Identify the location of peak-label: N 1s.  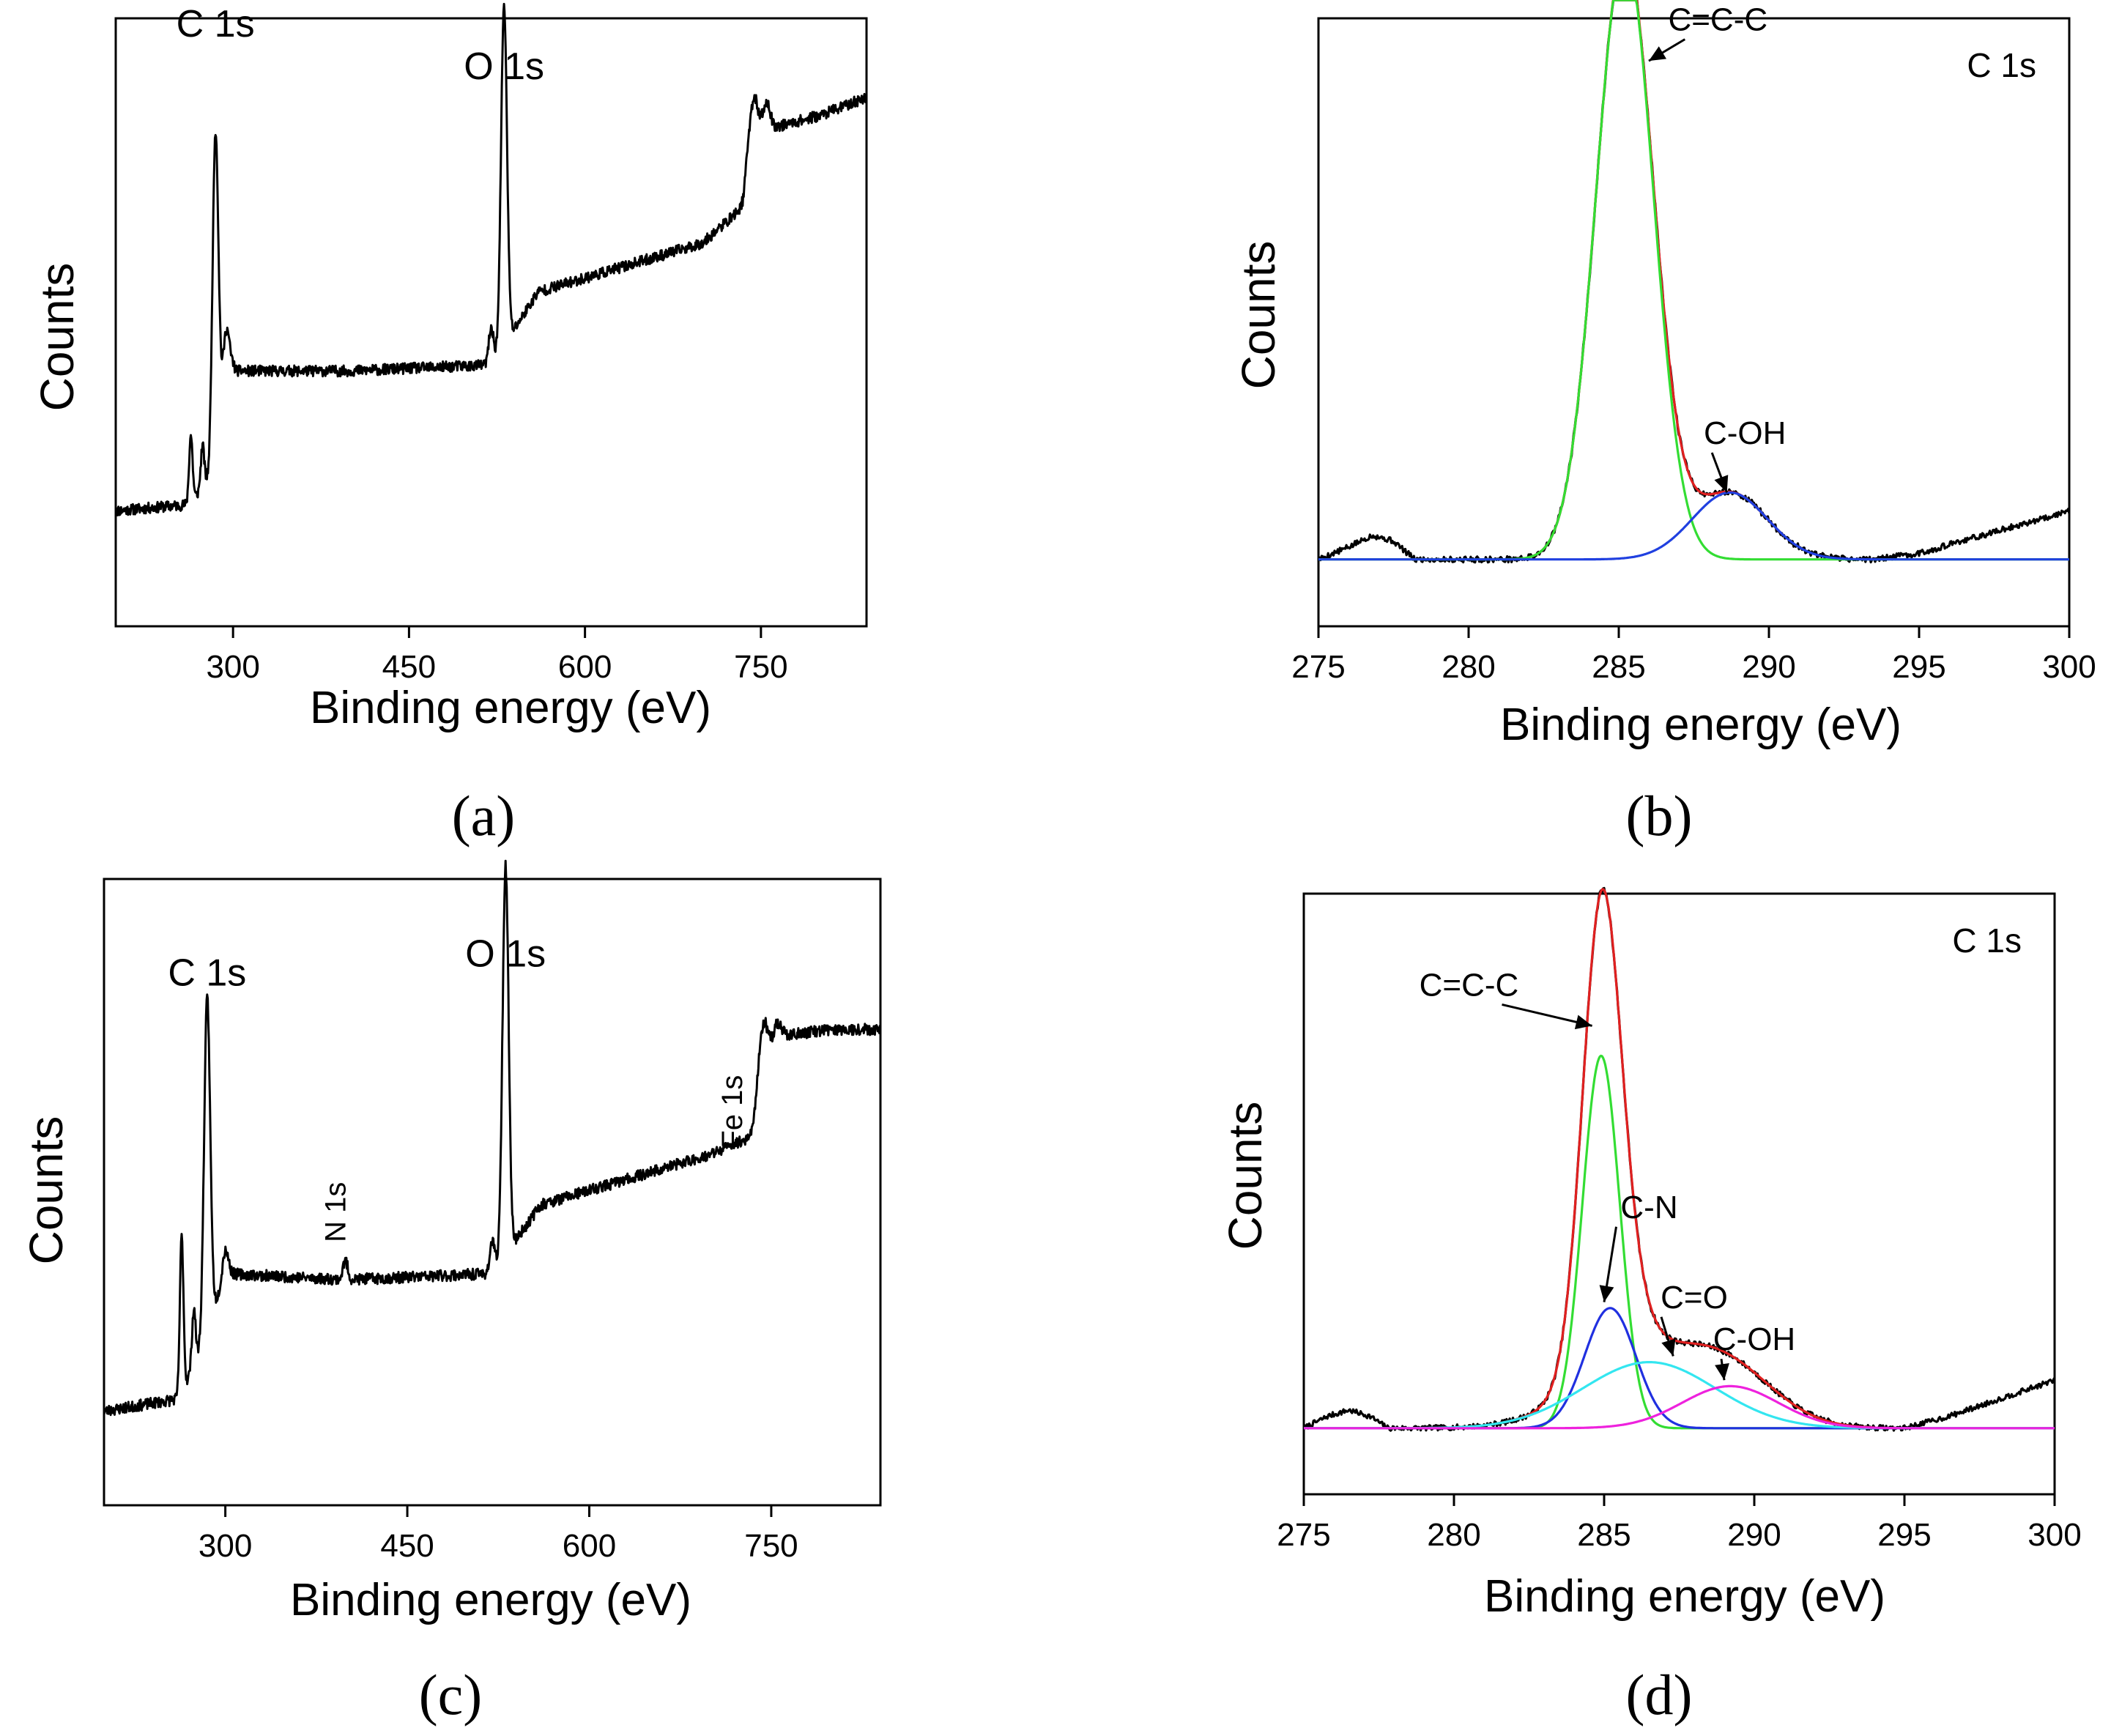
(336, 1212).